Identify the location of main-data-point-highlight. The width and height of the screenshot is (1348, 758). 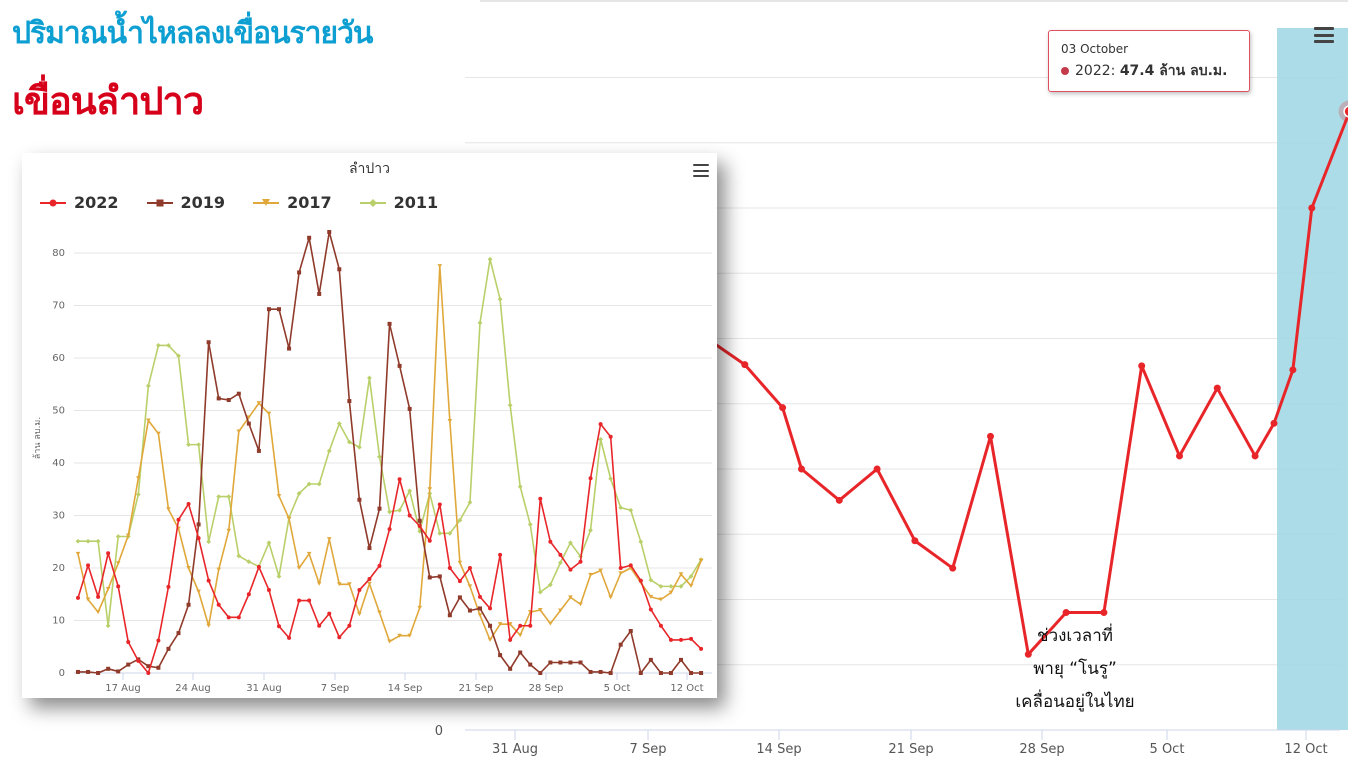
(1345, 111).